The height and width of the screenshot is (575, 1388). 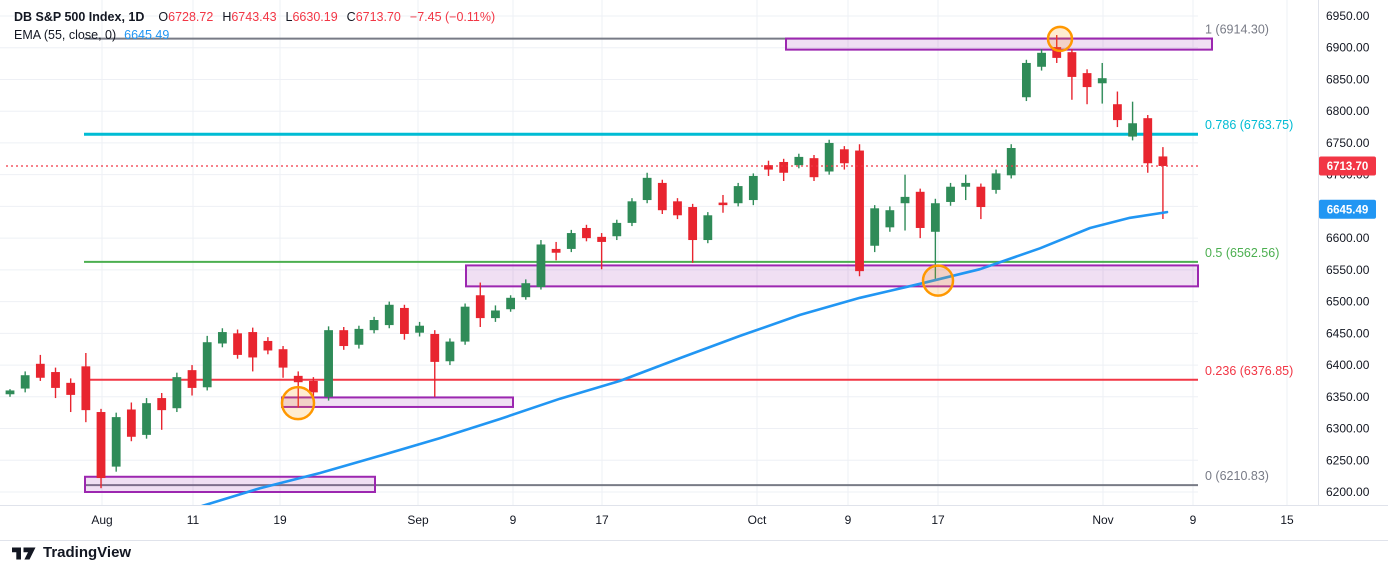 What do you see at coordinates (1348, 397) in the screenshot?
I see `svg-text: 6350.00` at bounding box center [1348, 397].